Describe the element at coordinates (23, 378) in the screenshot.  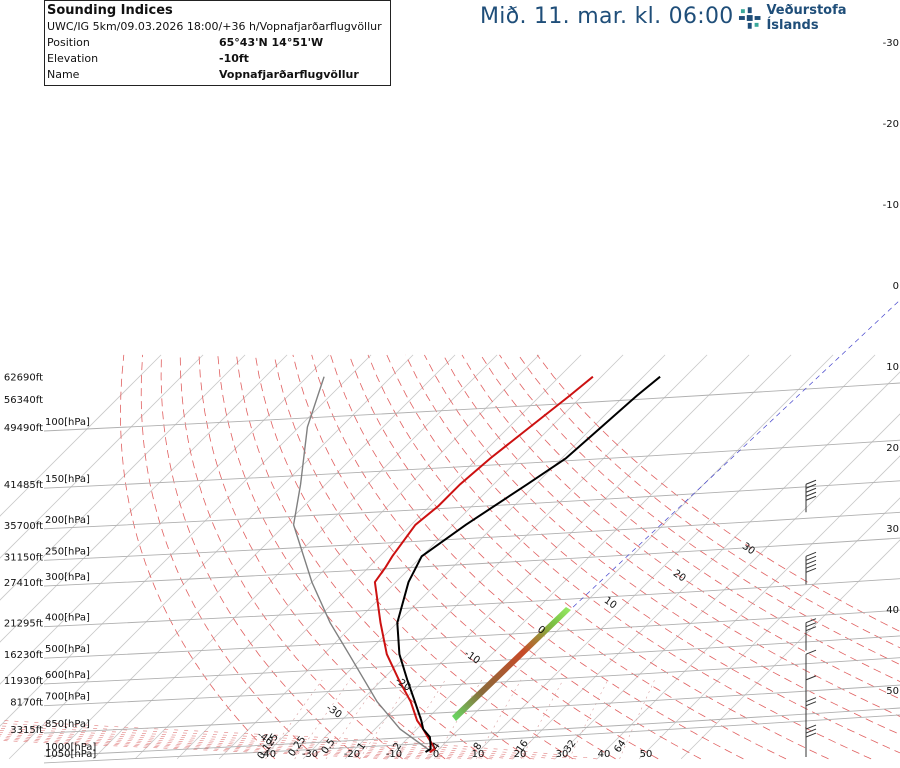
I see `altitude-label: 62690ft` at that location.